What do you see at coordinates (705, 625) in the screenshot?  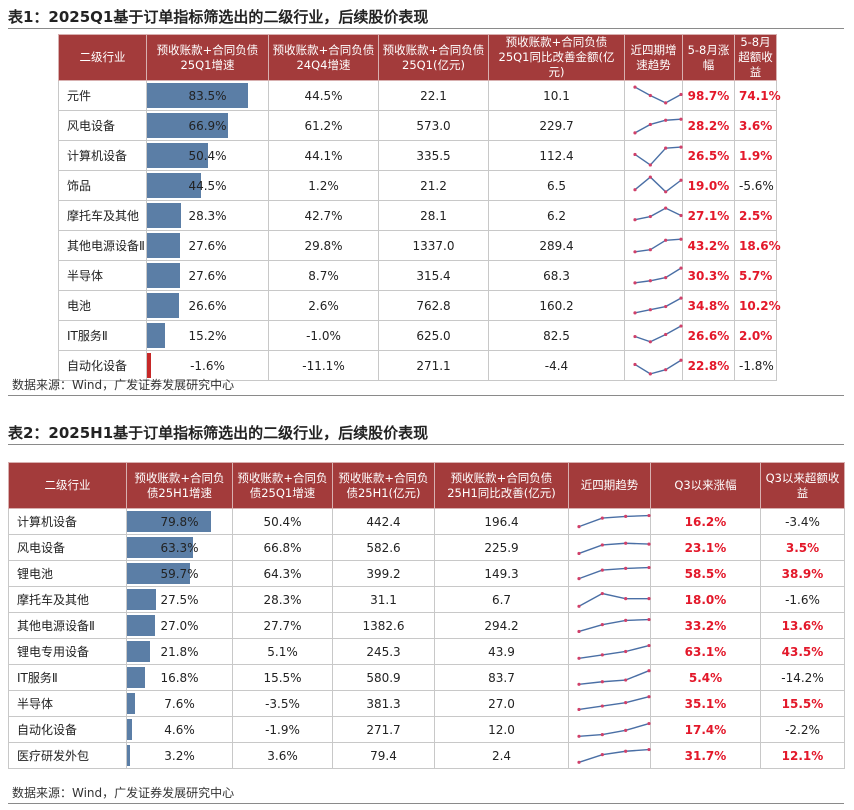 I see `return-value: 33.2%` at bounding box center [705, 625].